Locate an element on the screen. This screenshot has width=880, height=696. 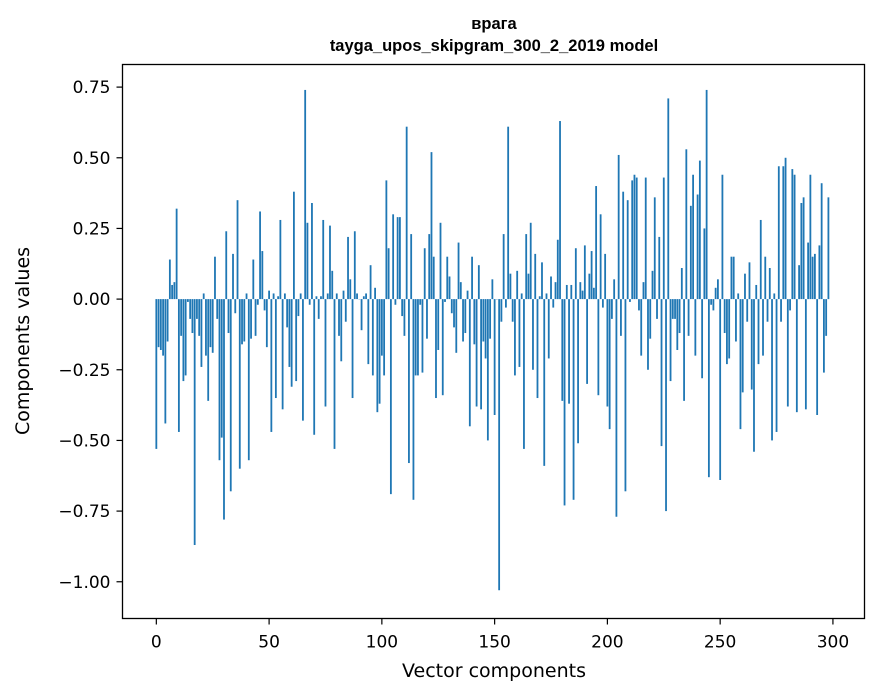
x-tick-label: 150 is located at coordinates (494, 643).